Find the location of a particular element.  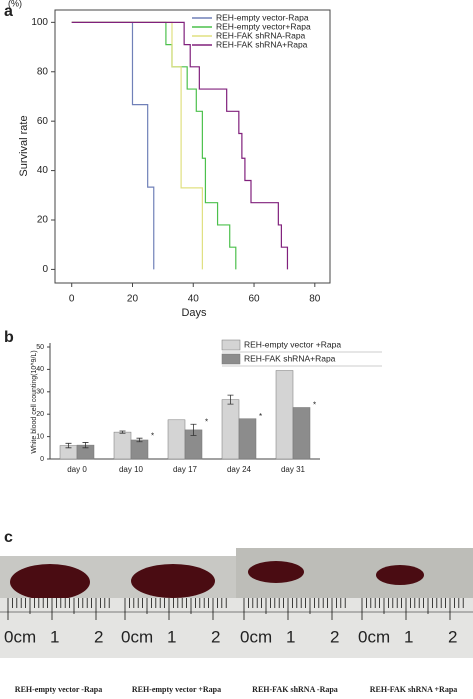

x-tick-label: day 0 is located at coordinates (77, 469).